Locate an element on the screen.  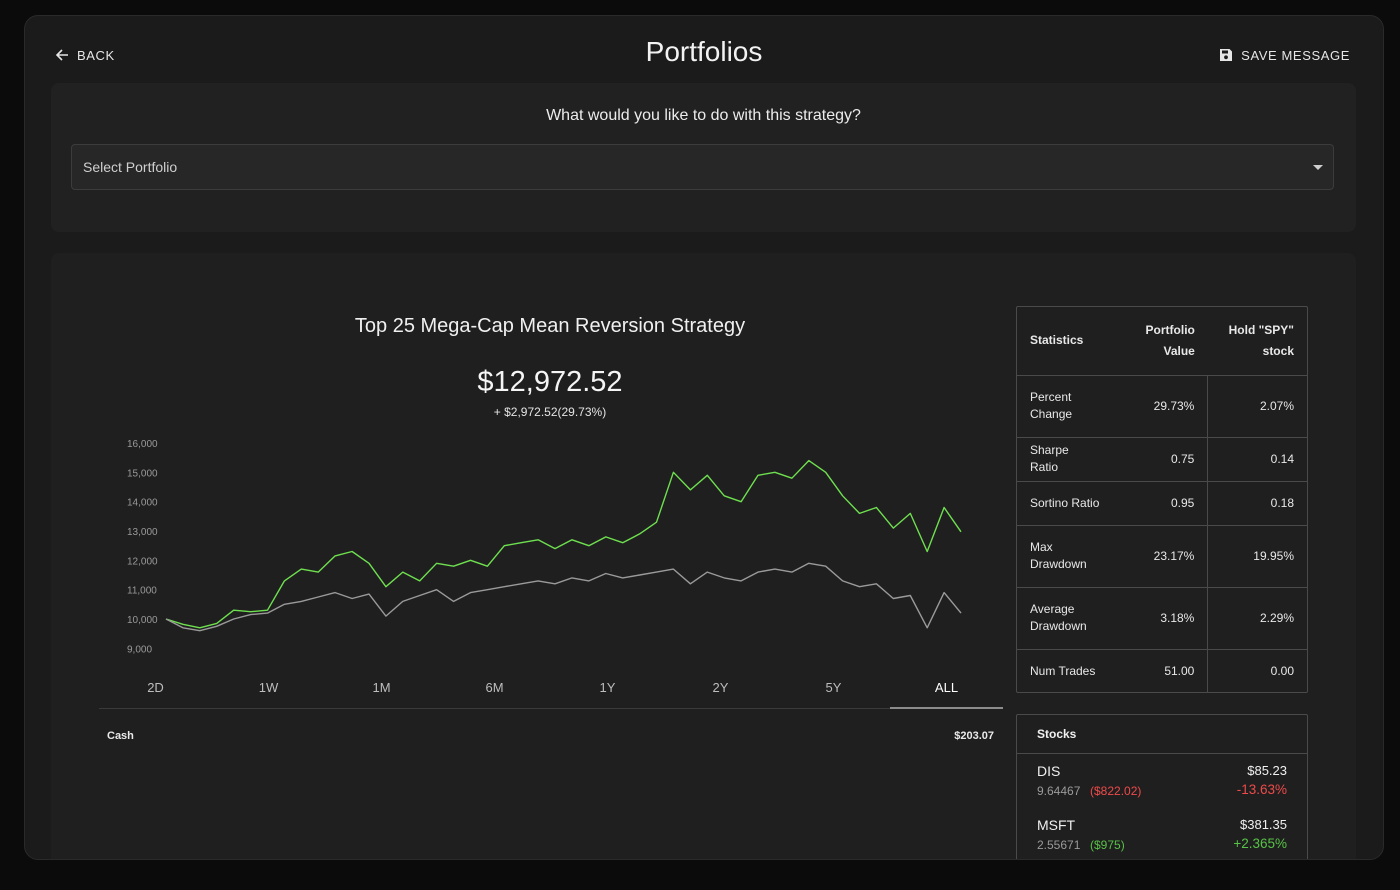
stock-symbol: MSFT is located at coordinates (1056, 825).